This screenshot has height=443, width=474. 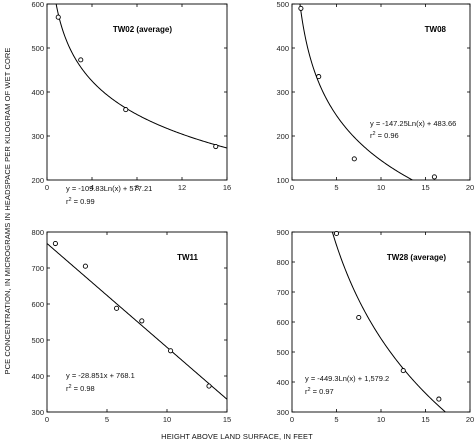 I want to click on fit-equation: y = -28.851x + 768.1, so click(x=100, y=375).